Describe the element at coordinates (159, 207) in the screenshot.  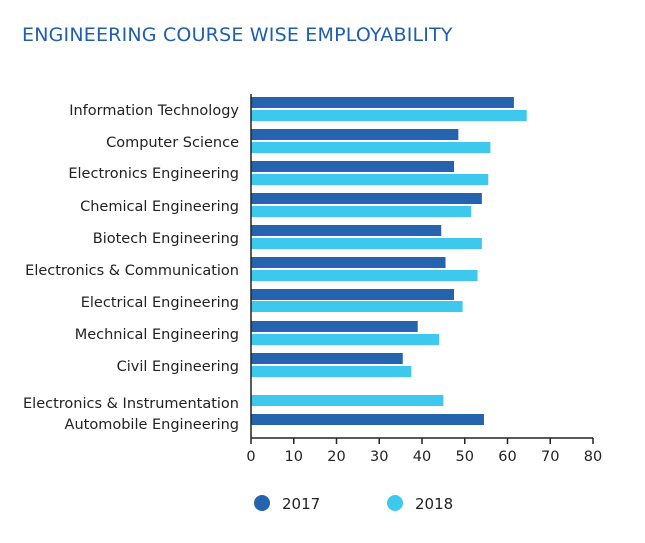
I see `category-label: Chemical Engineering` at that location.